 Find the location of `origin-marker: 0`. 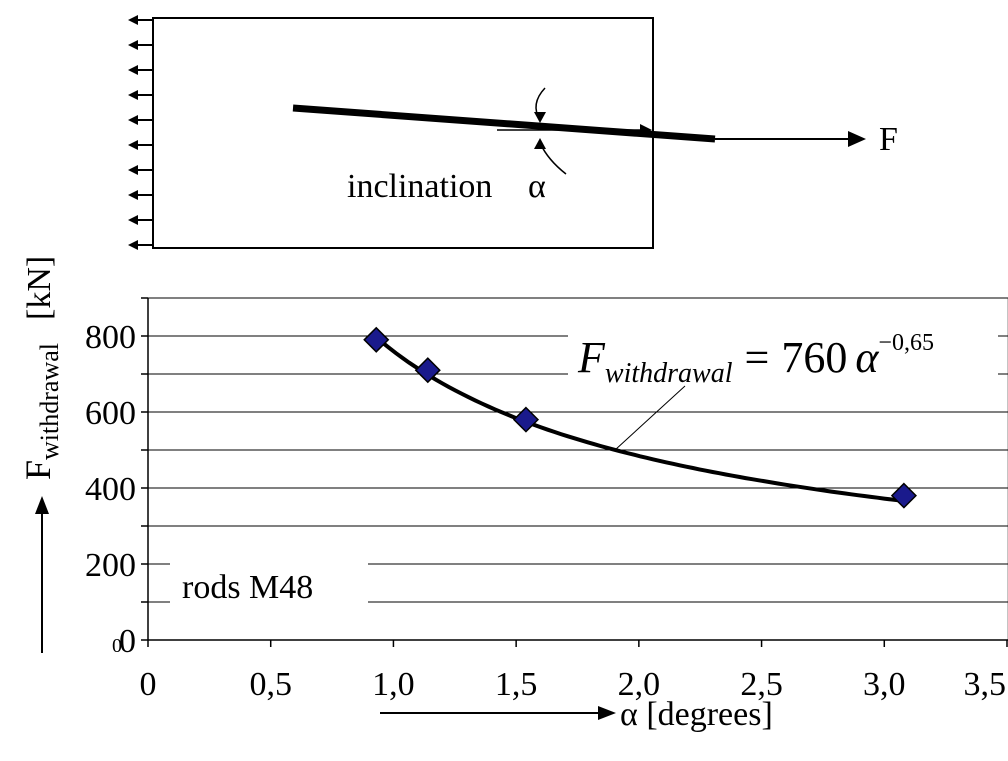

origin-marker: 0 is located at coordinates (117, 646).